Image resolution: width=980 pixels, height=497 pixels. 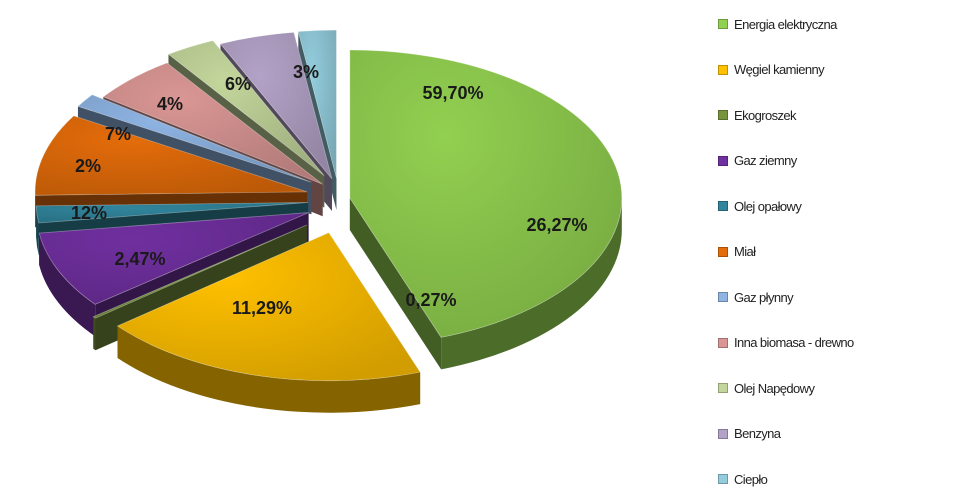 I want to click on legend-label: Inna biomasa - drewno, so click(x=794, y=342).